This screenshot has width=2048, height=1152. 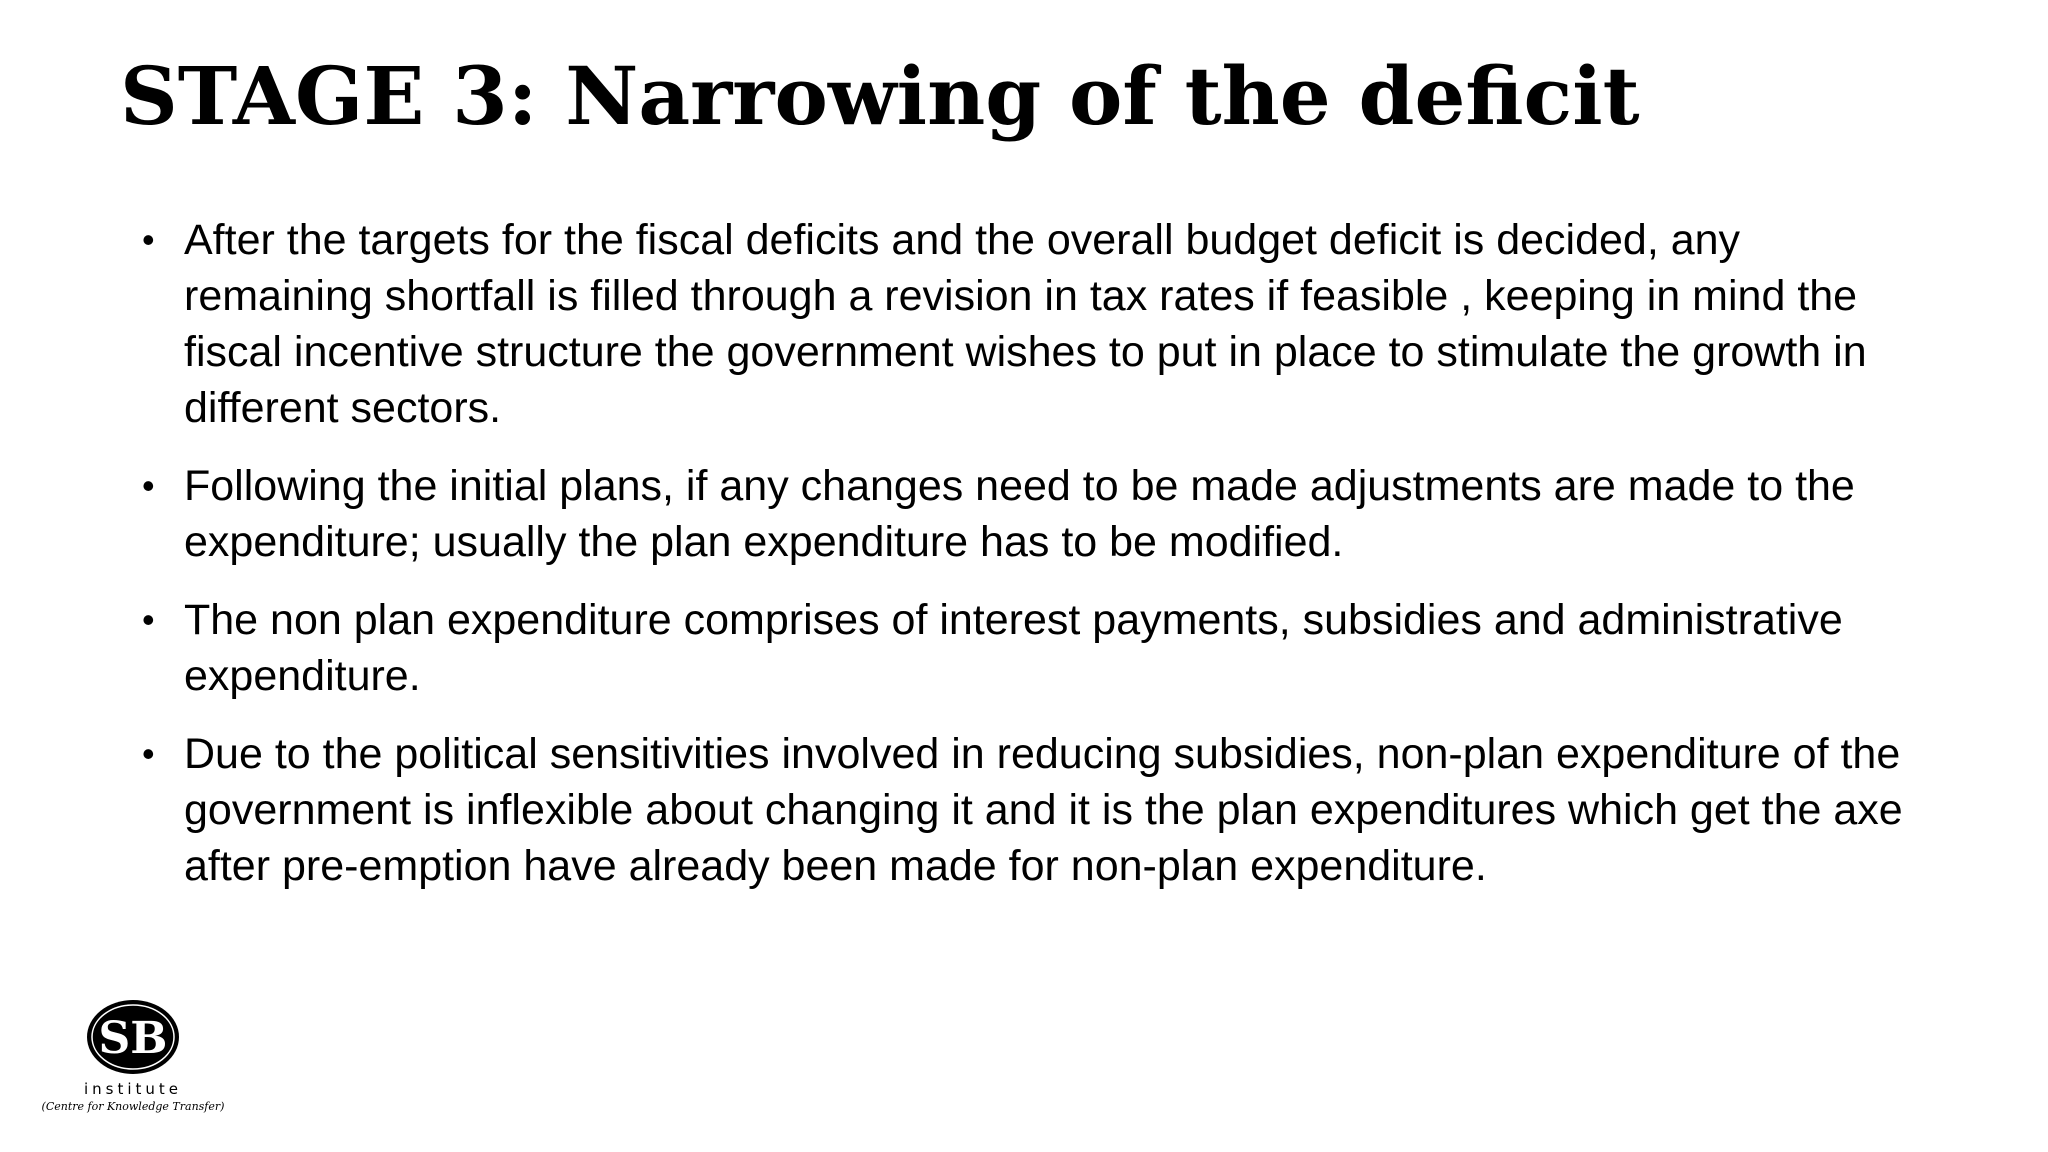 I want to click on sb-logo-mark-icon: SB, so click(x=133, y=1037).